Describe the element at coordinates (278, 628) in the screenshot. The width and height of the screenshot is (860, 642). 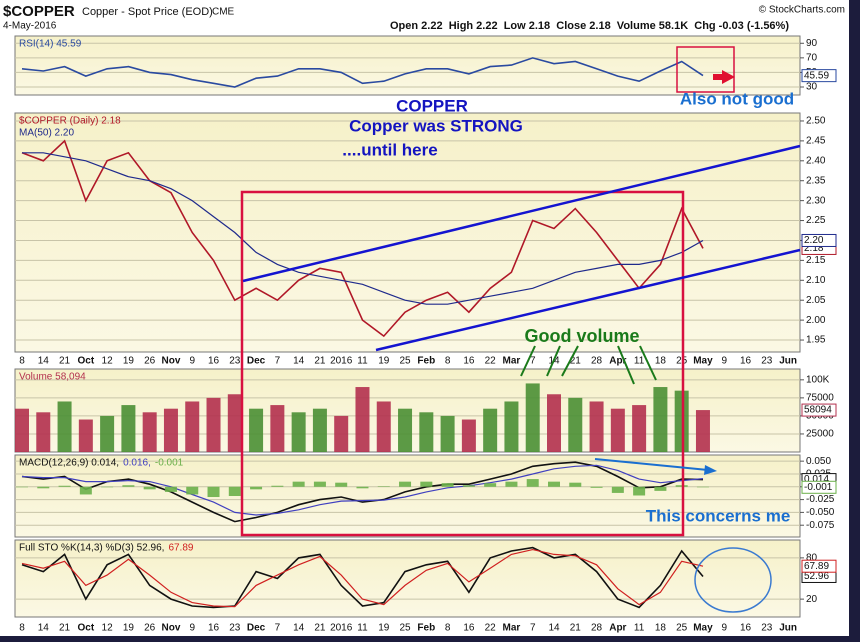
I see `x-tick-label: 7` at that location.